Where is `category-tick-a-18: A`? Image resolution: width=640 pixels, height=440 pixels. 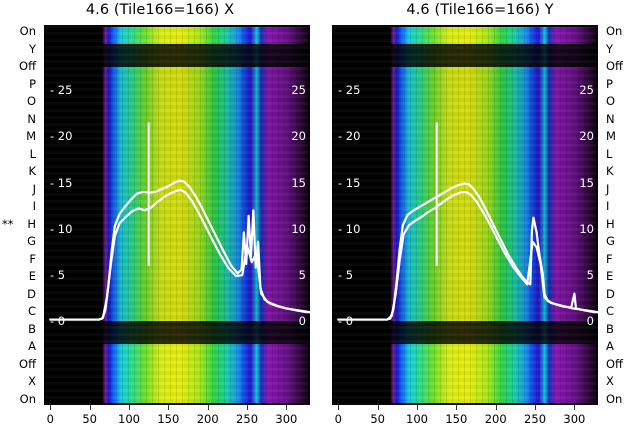
category-tick-a-18: A is located at coordinates (610, 346).